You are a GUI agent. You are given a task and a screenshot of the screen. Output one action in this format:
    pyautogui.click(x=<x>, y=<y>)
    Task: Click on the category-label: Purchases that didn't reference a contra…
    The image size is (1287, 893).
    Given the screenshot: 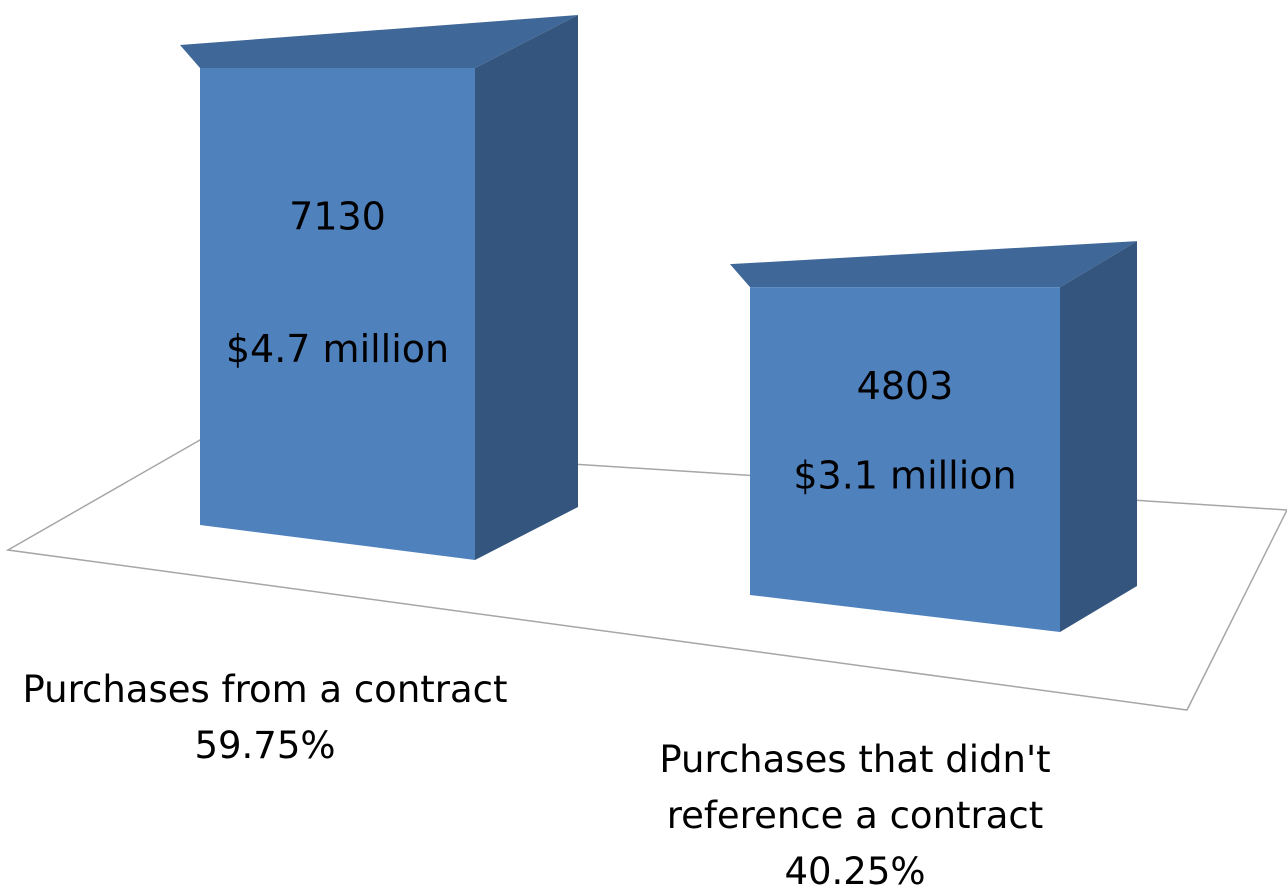 What is the action you would take?
    pyautogui.click(x=855, y=787)
    